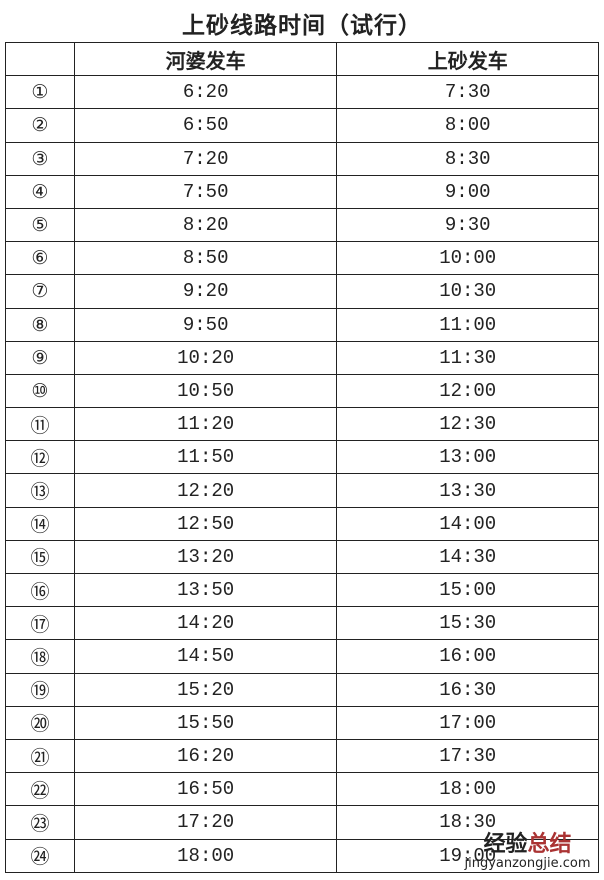 Image resolution: width=604 pixels, height=880 pixels. I want to click on row-index: ⑨, so click(40, 357).